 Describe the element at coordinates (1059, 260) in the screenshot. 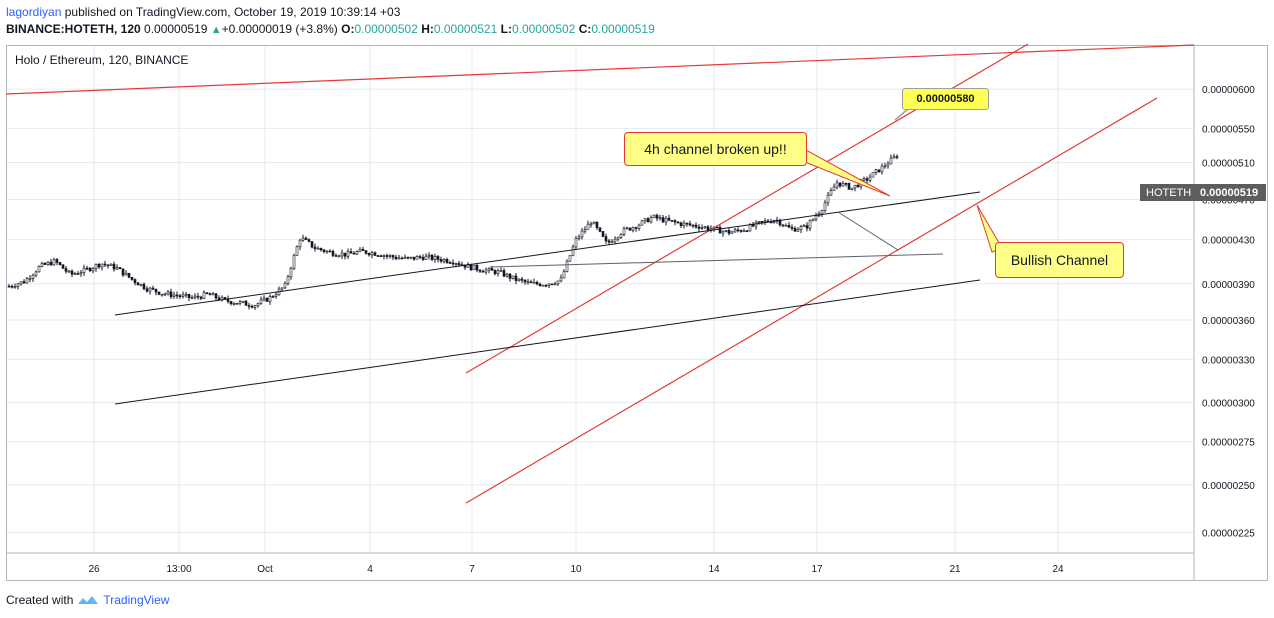

I see `bullish-channel-callout: Bullish Channel` at that location.